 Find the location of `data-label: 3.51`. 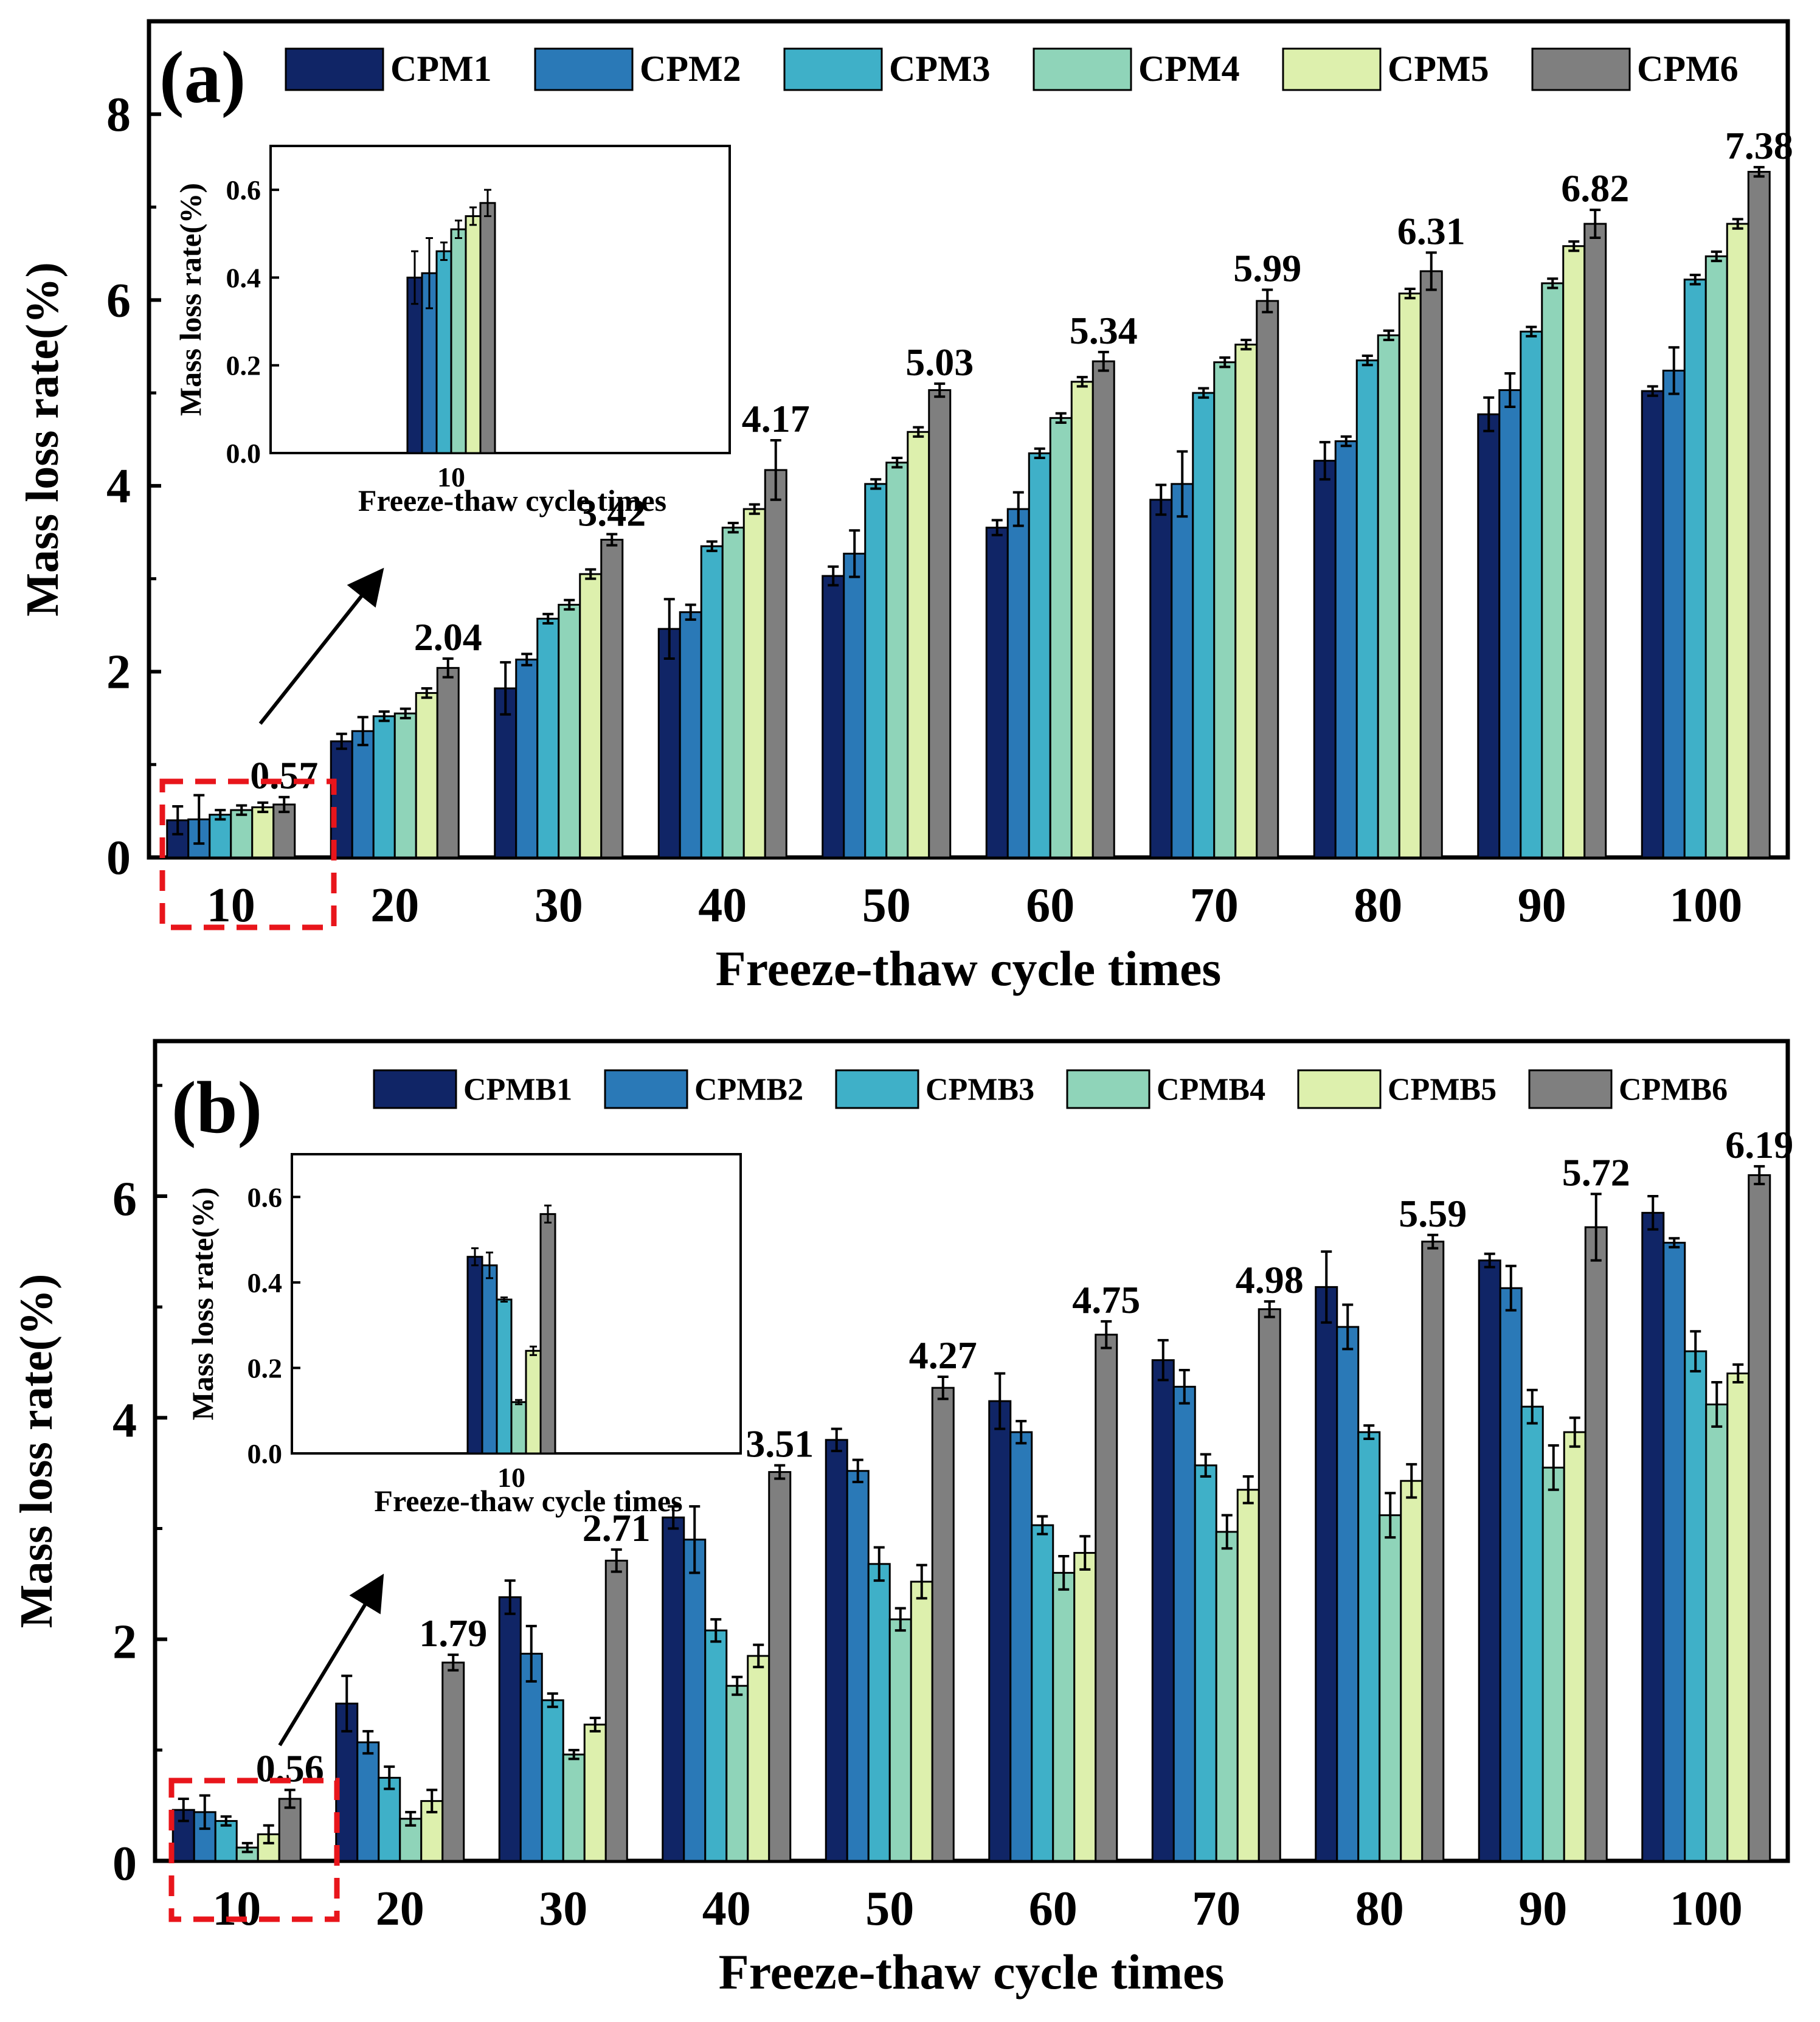

data-label: 3.51 is located at coordinates (780, 1444).